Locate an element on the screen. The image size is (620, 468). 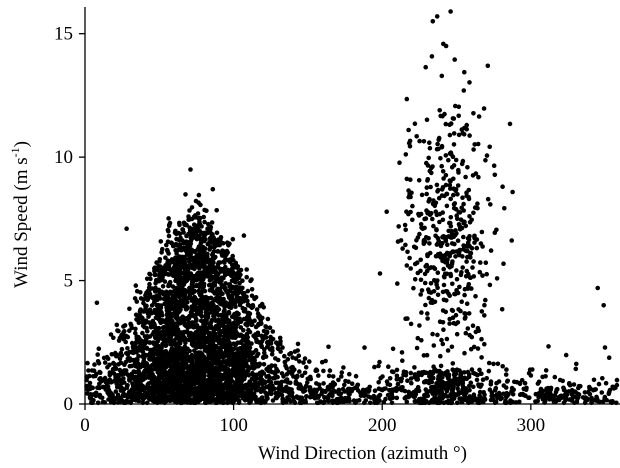
y-tick-label: 15 is located at coordinates (63, 34).